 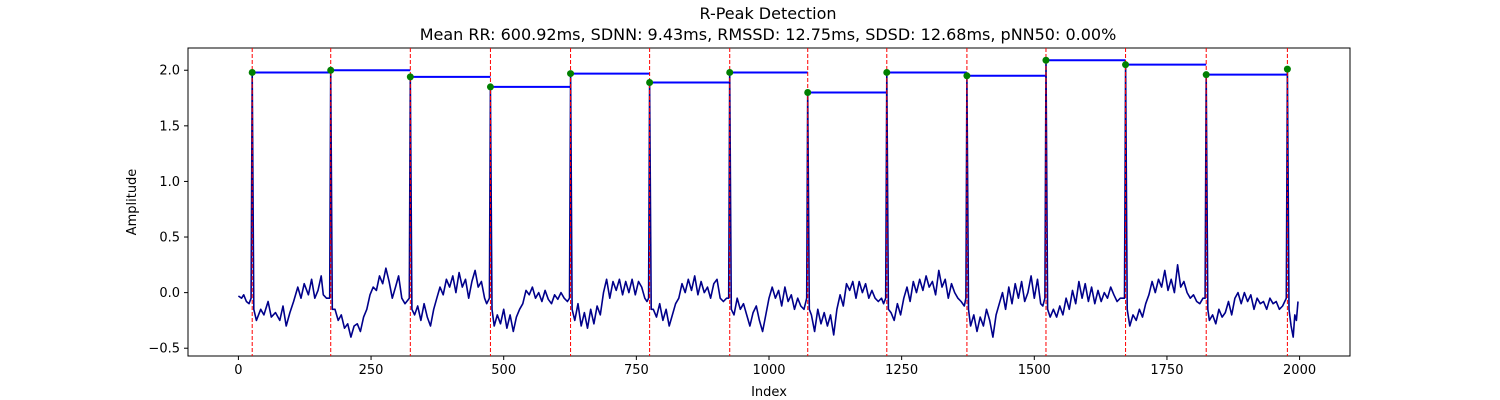 I want to click on x-axis-ticks: 0 250 500 750 1000 1250 1500 1750 2000, so click(x=775, y=367).